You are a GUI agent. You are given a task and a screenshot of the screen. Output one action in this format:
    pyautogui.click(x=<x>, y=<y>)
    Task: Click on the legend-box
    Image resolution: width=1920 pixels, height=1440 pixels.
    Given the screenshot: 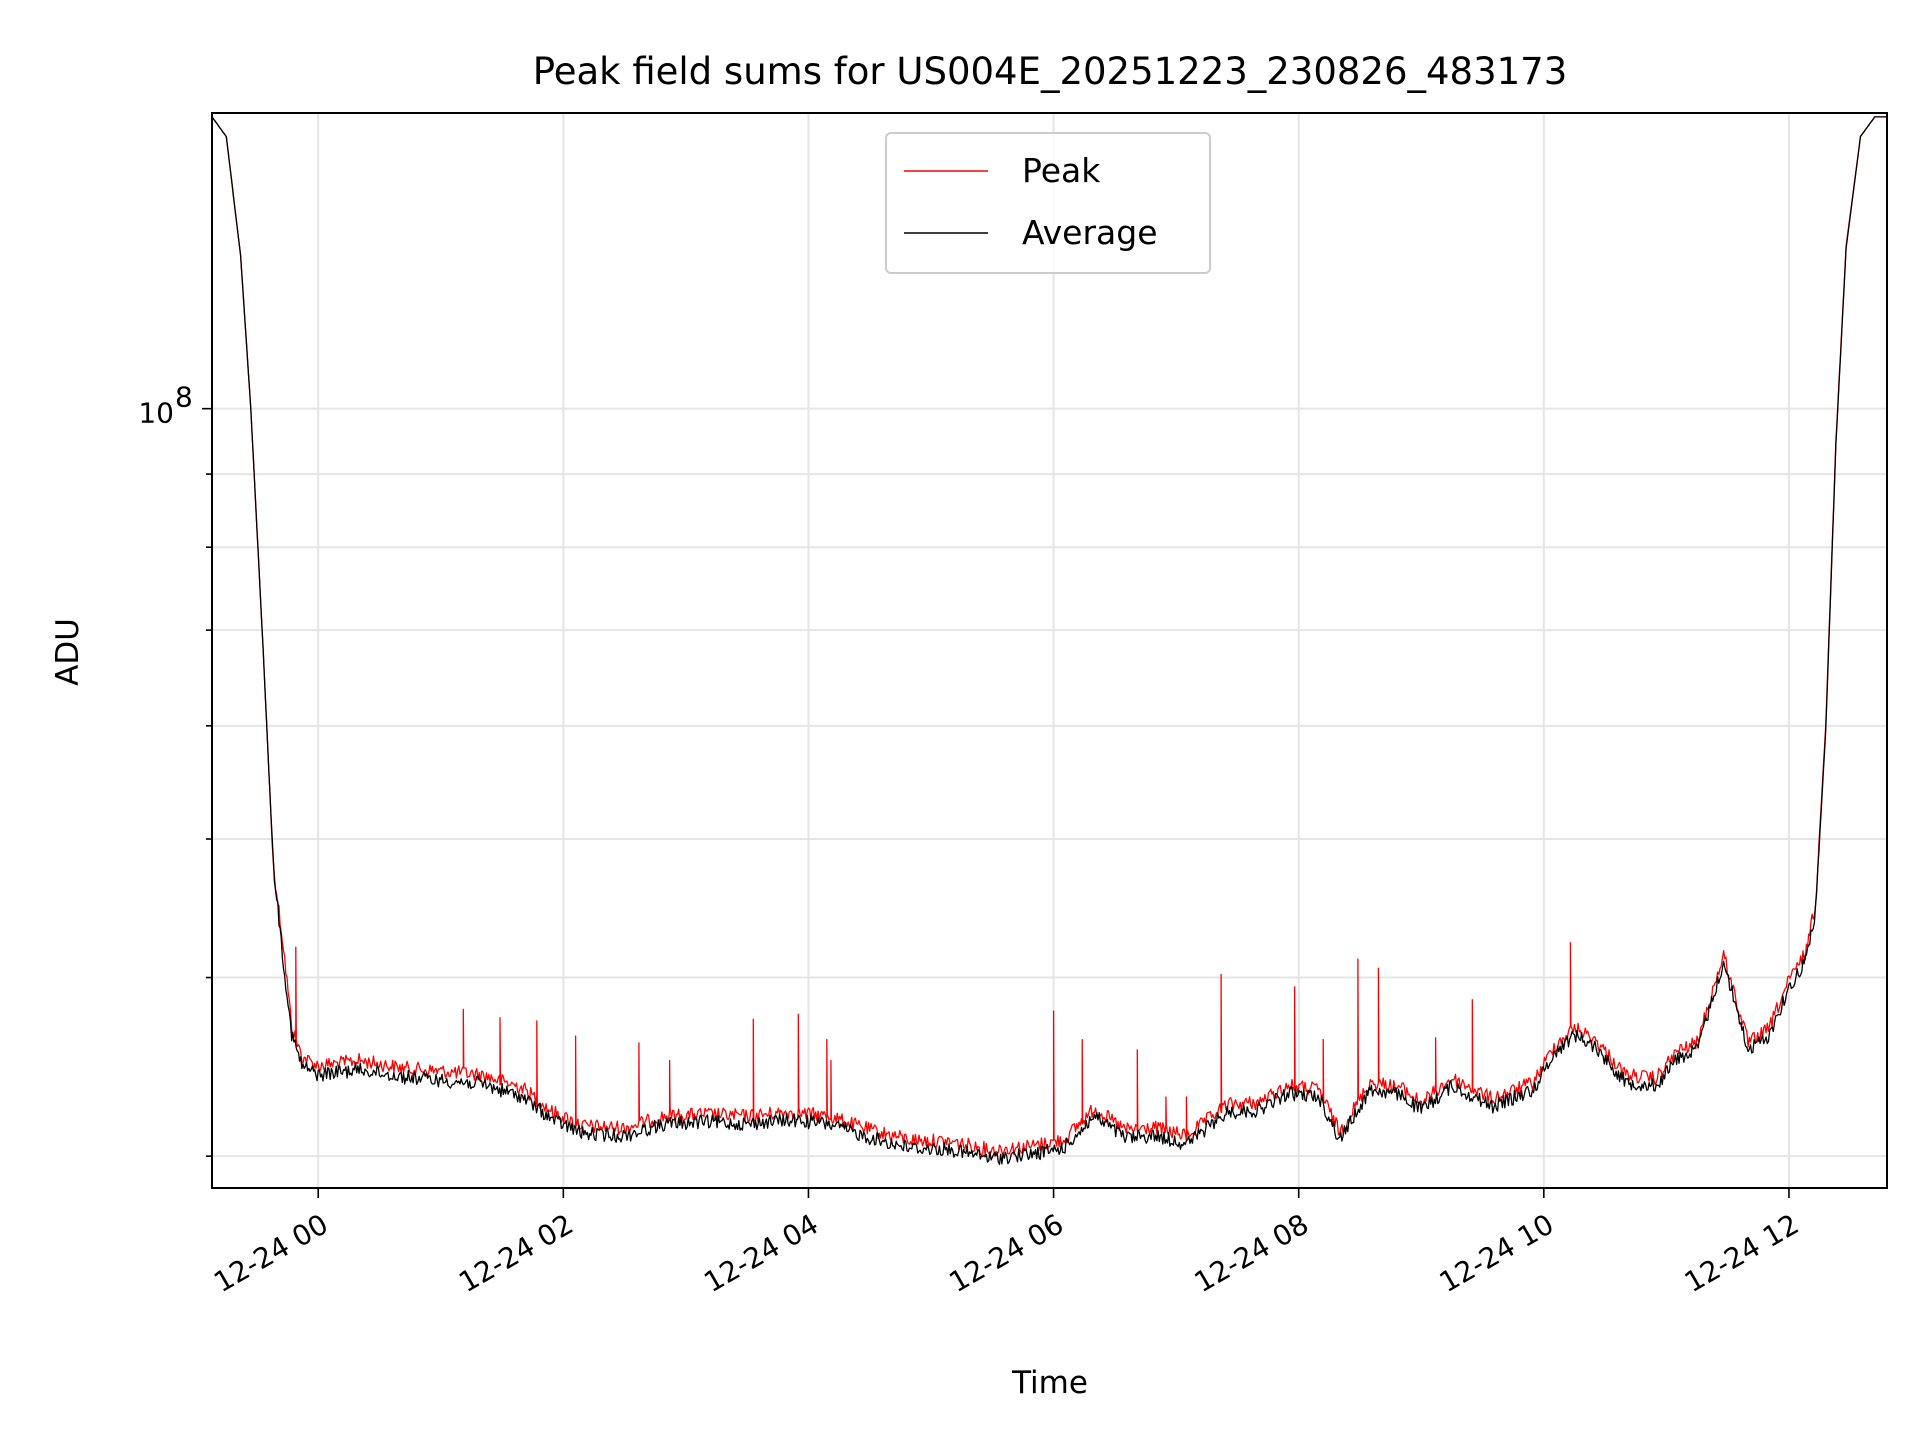 What is the action you would take?
    pyautogui.click(x=1048, y=203)
    